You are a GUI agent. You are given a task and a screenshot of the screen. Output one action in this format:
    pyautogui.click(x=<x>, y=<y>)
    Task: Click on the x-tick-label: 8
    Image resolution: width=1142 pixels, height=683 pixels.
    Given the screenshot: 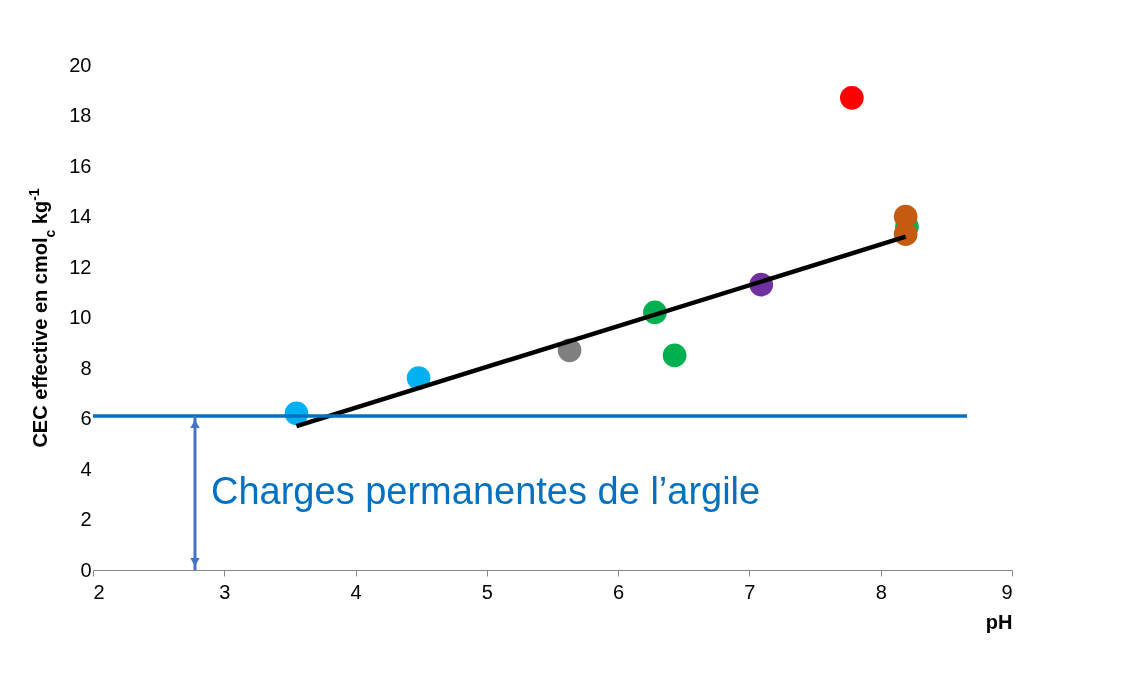 What is the action you would take?
    pyautogui.click(x=881, y=591)
    